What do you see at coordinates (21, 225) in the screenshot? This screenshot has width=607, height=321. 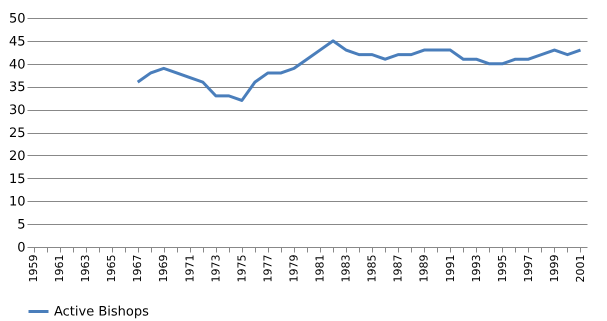 I see `y-tick-label: 5` at bounding box center [21, 225].